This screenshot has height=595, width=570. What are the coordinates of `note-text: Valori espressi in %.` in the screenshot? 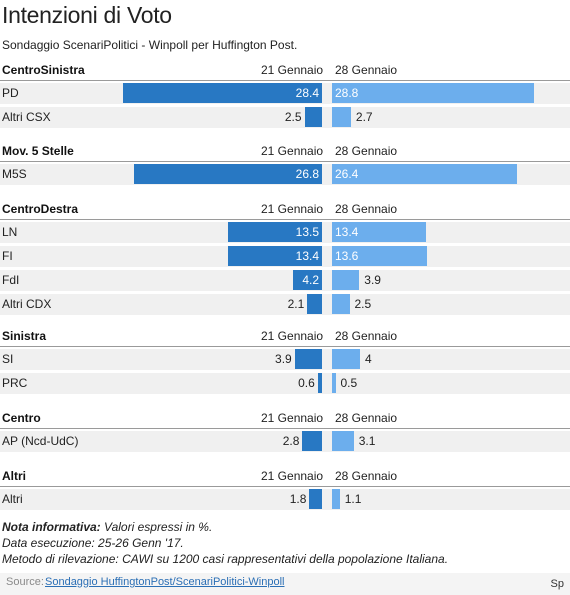 It's located at (156, 527).